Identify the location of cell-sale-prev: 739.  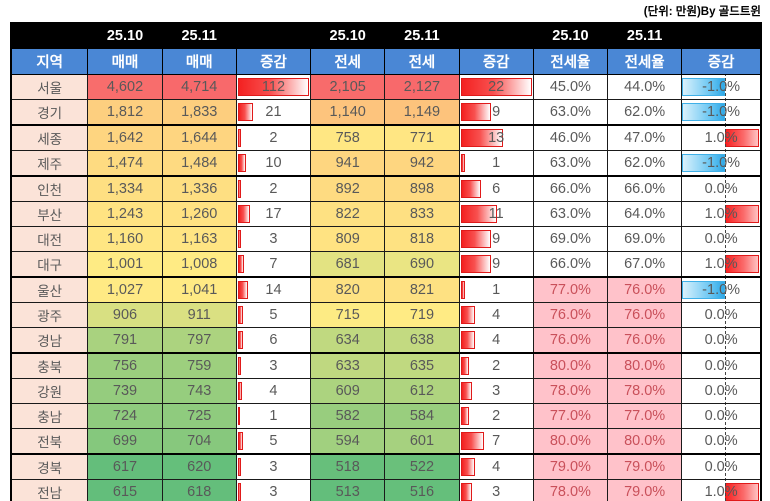
(125, 391).